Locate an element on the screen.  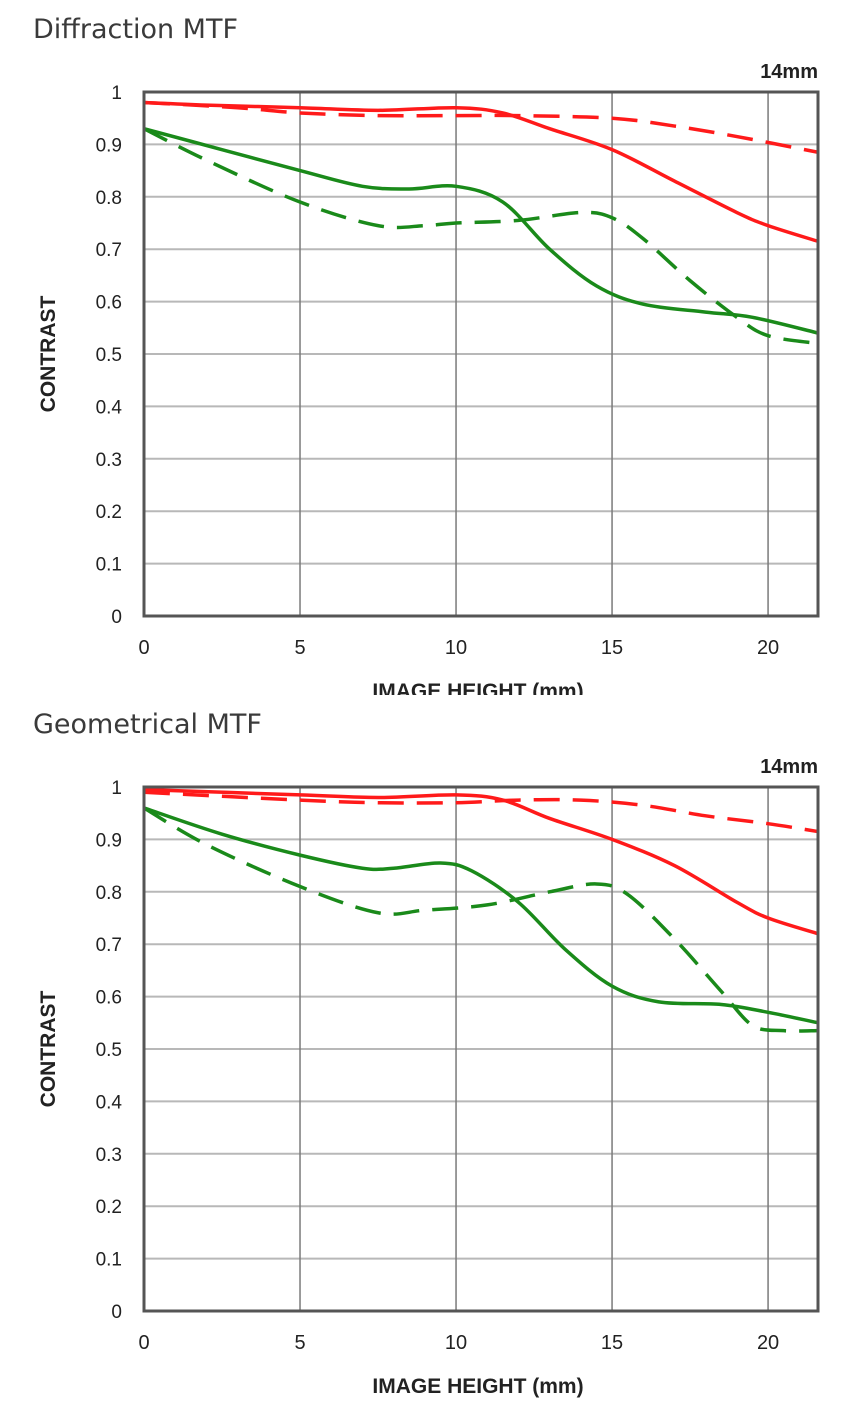
chart-title: Diffraction MTF is located at coordinates (136, 29).